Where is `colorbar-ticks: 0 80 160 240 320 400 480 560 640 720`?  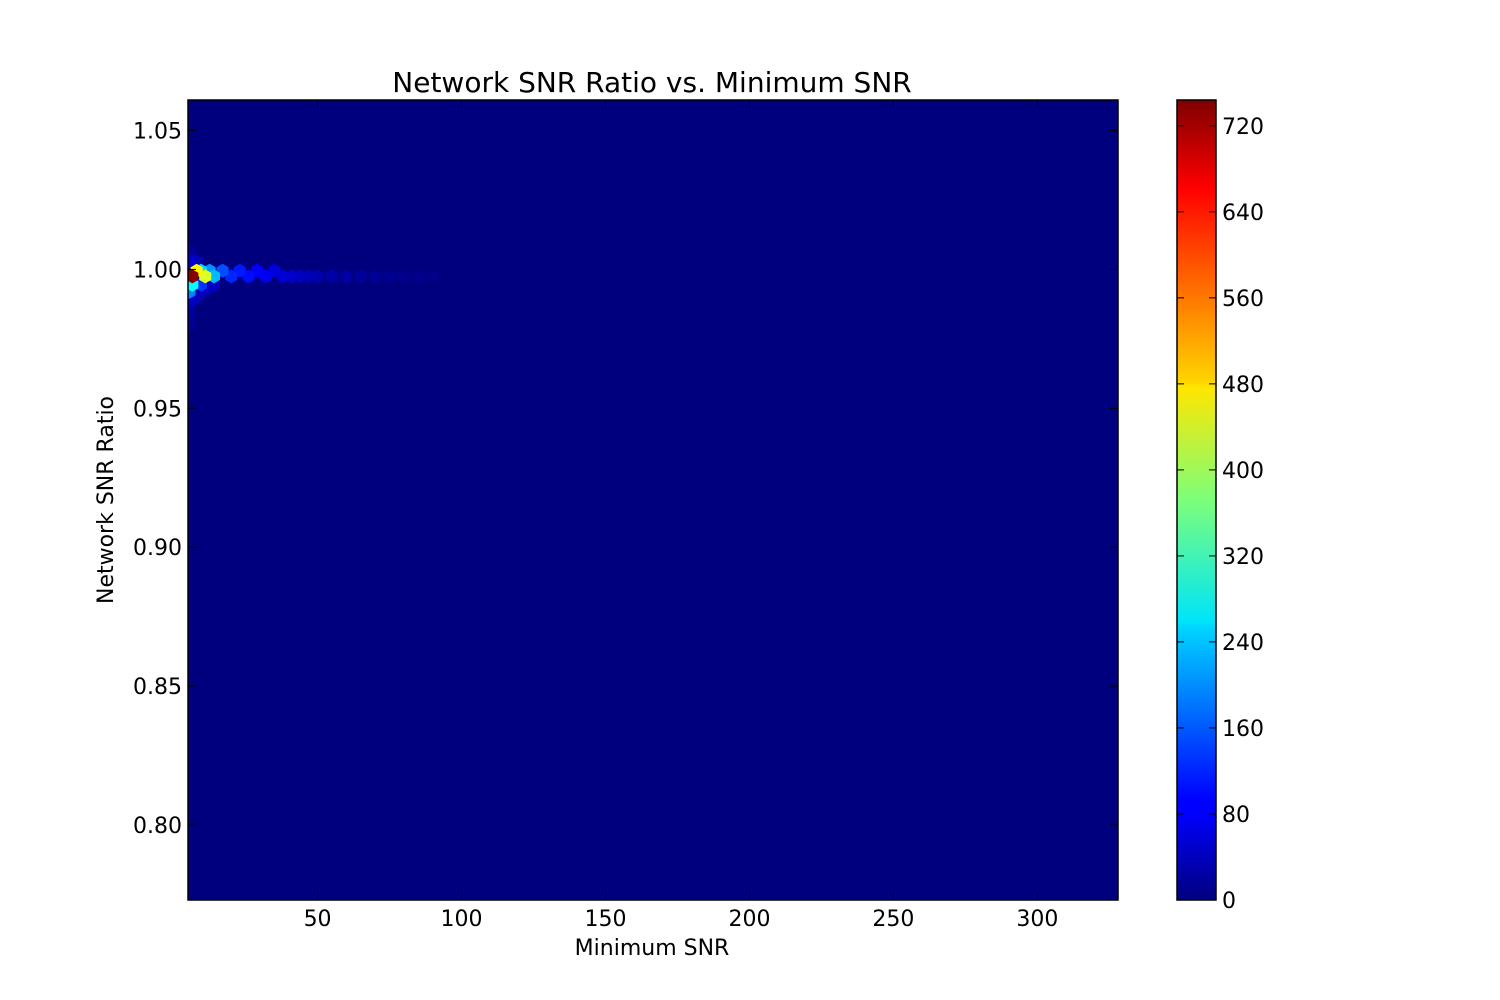 colorbar-ticks: 0 80 160 240 320 400 480 560 640 720 is located at coordinates (1220, 514).